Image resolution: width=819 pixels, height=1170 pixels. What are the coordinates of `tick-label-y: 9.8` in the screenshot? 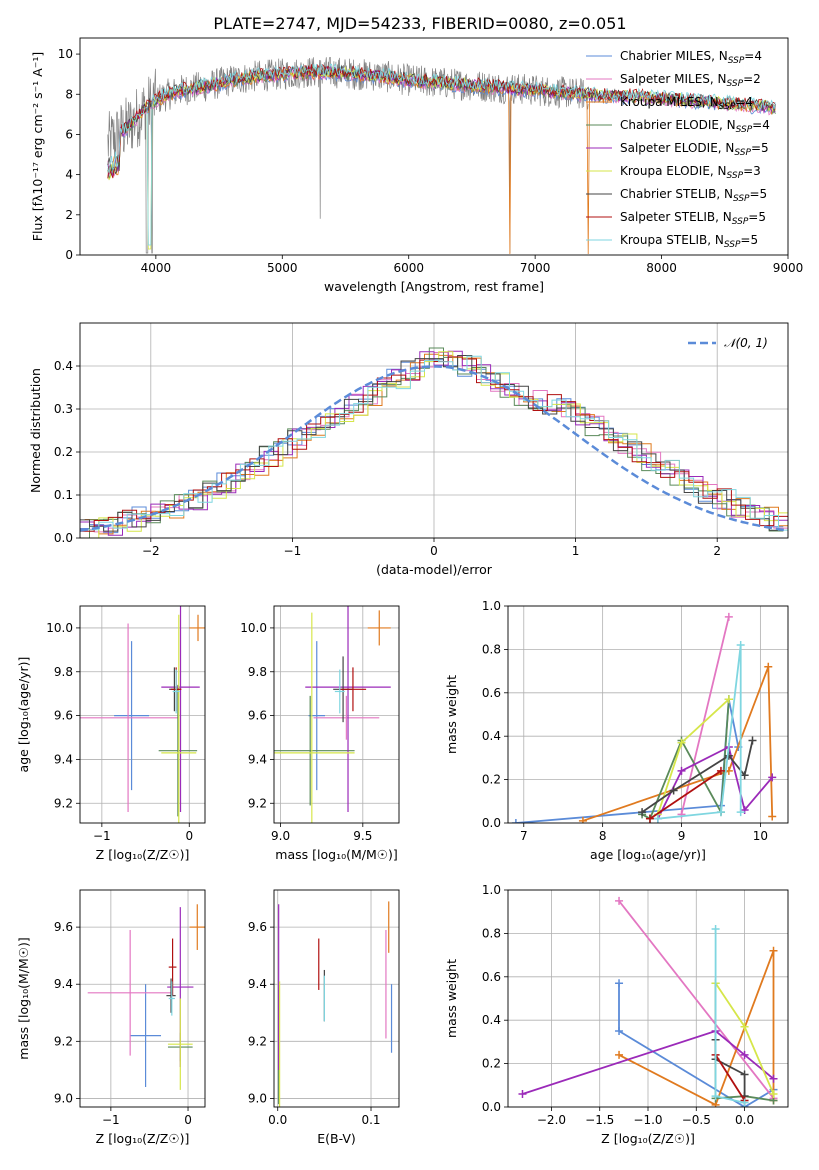 It's located at (257, 672).